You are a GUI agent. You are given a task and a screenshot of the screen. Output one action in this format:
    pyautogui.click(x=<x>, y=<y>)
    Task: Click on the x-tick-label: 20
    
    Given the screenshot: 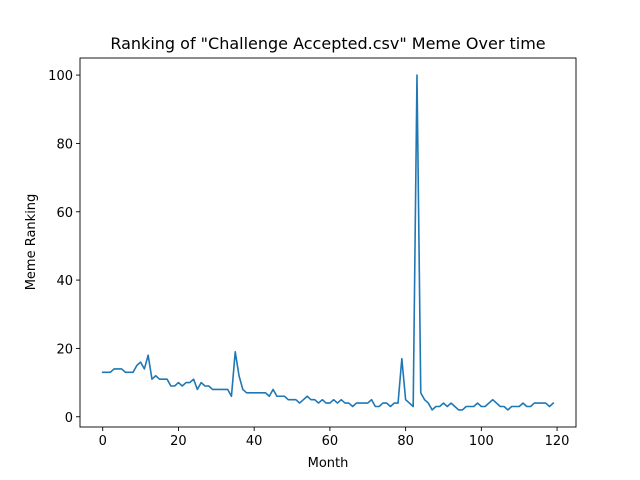 What is the action you would take?
    pyautogui.click(x=178, y=441)
    